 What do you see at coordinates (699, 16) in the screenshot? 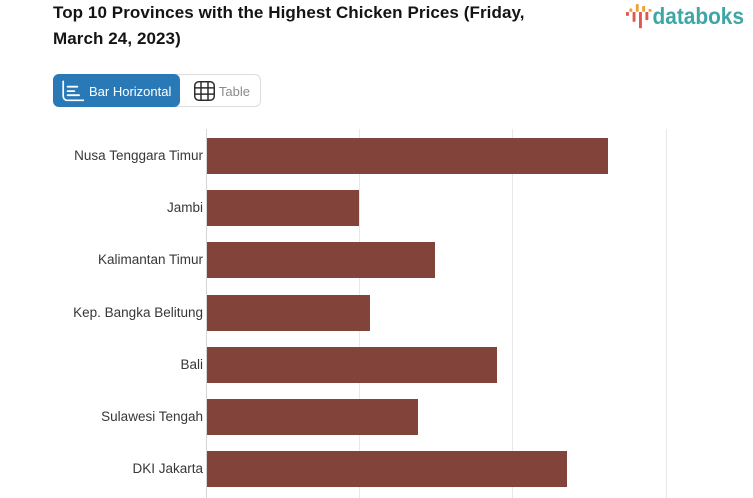
I see `svg-text: databoks` at bounding box center [699, 16].